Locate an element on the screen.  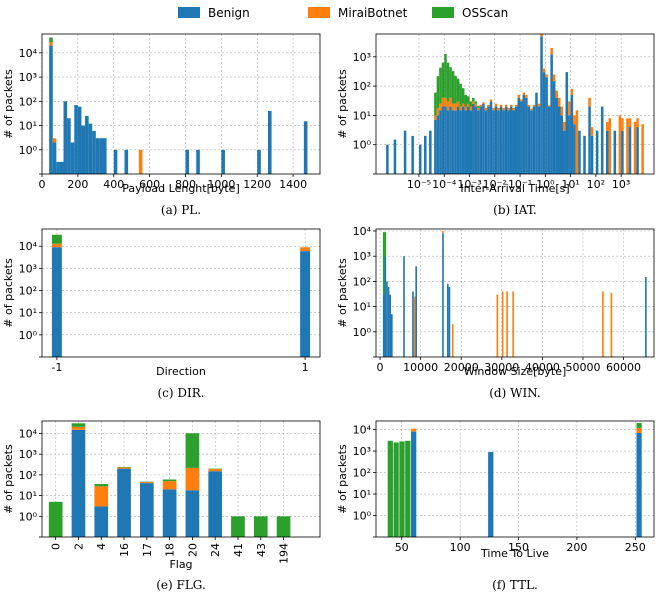
x-tick-label: 1 is located at coordinates (305, 367).